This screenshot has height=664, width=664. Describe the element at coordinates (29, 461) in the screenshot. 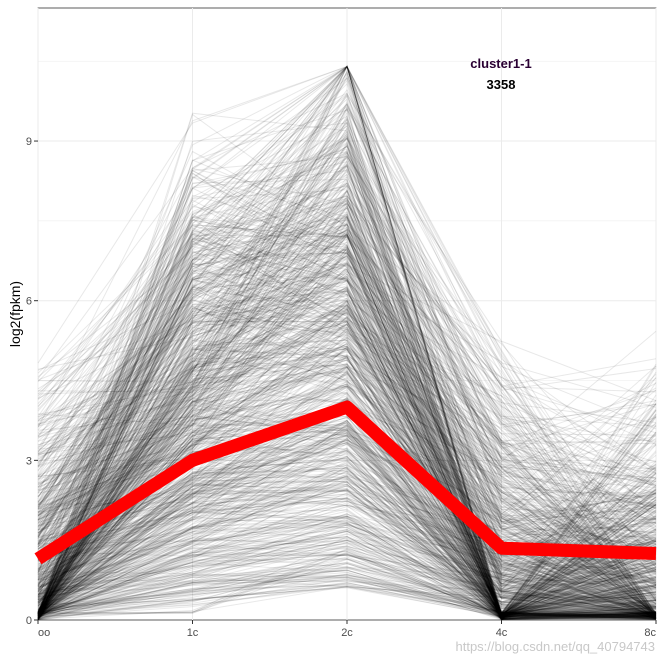

I see `y-tick-label: 3` at that location.